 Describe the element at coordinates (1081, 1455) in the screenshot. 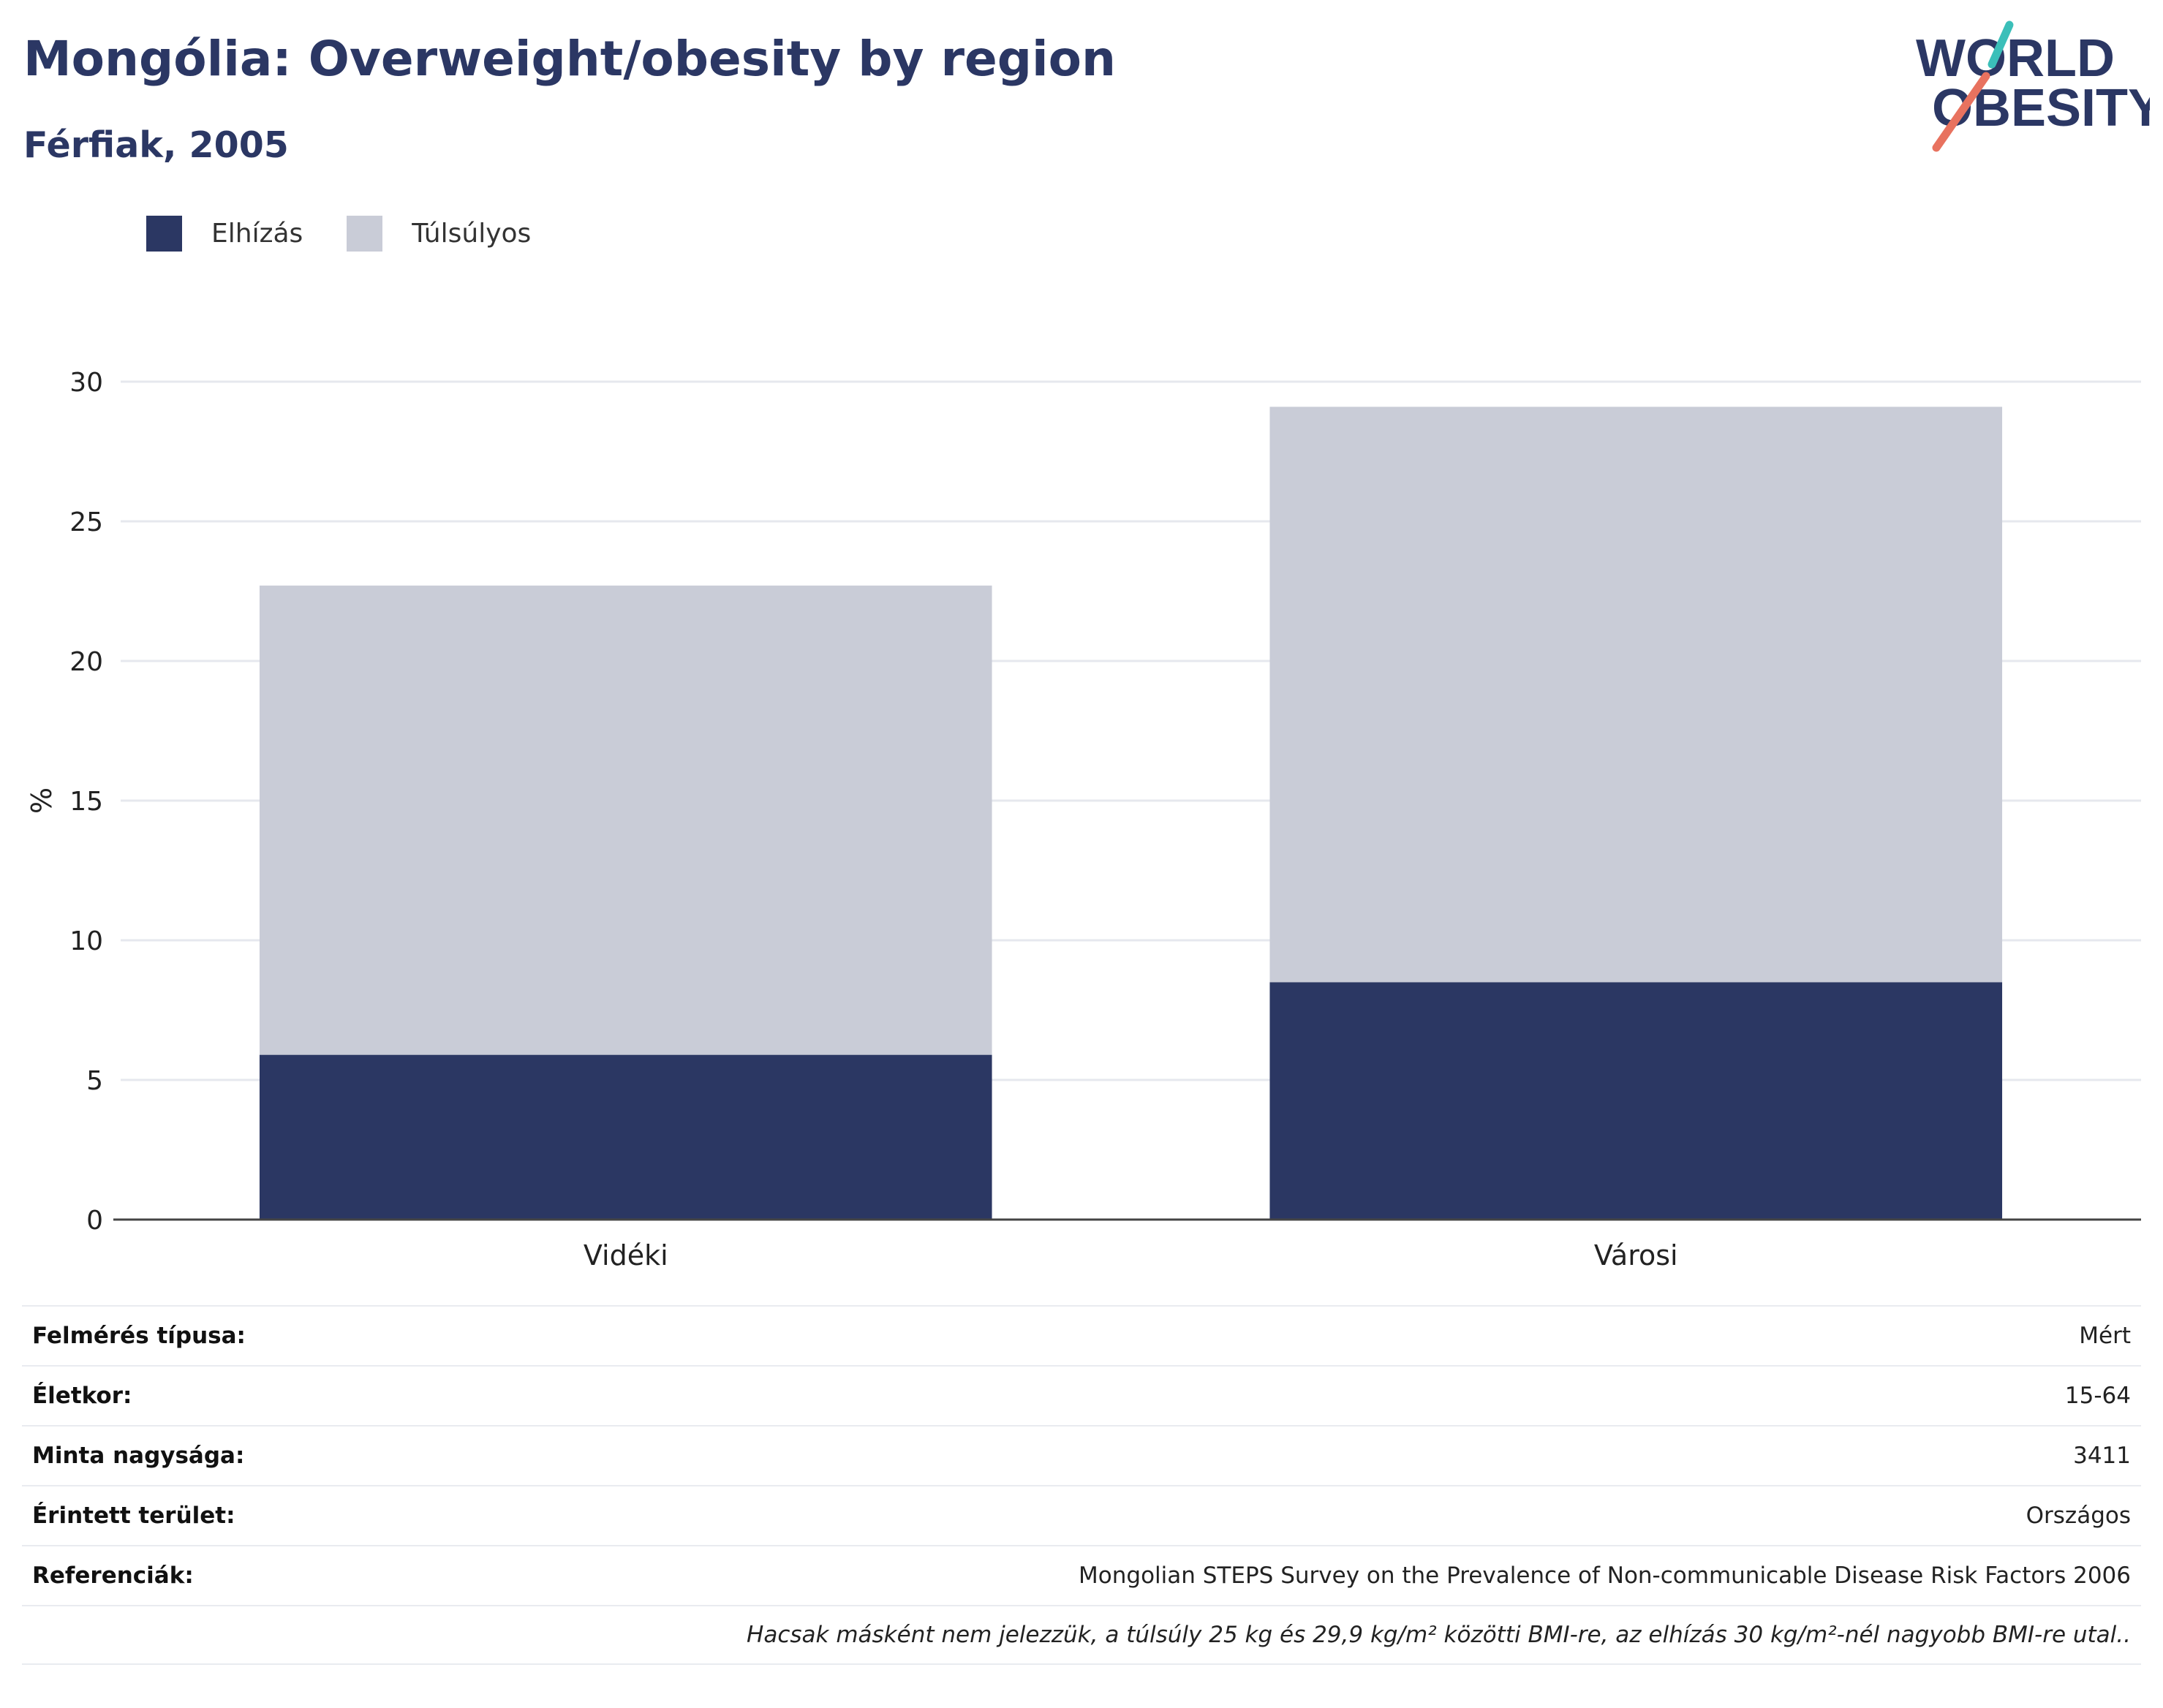

I see `meta-row-sample-size: Minta nagysága: 3411` at that location.